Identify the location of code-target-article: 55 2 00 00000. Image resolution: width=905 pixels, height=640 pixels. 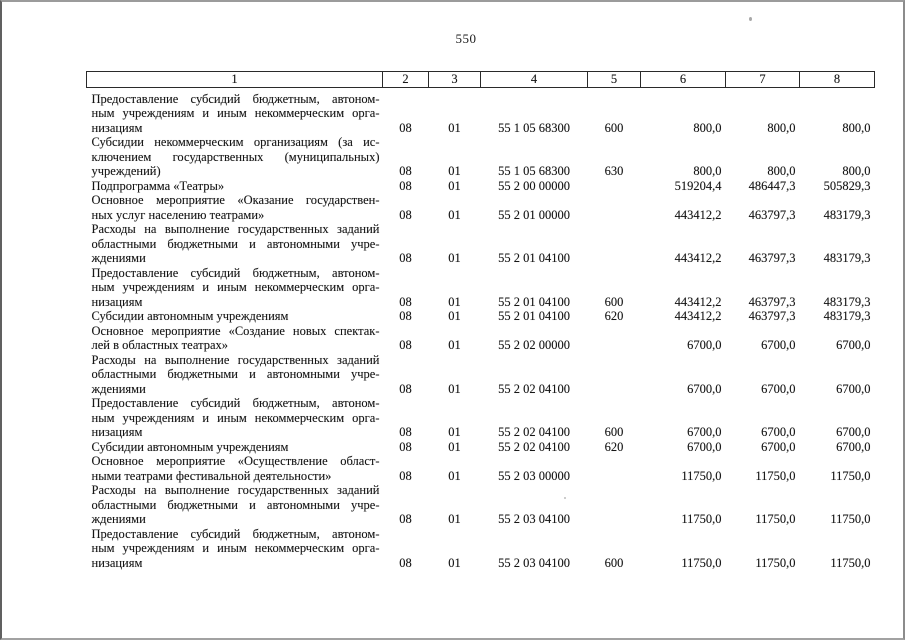
(534, 185).